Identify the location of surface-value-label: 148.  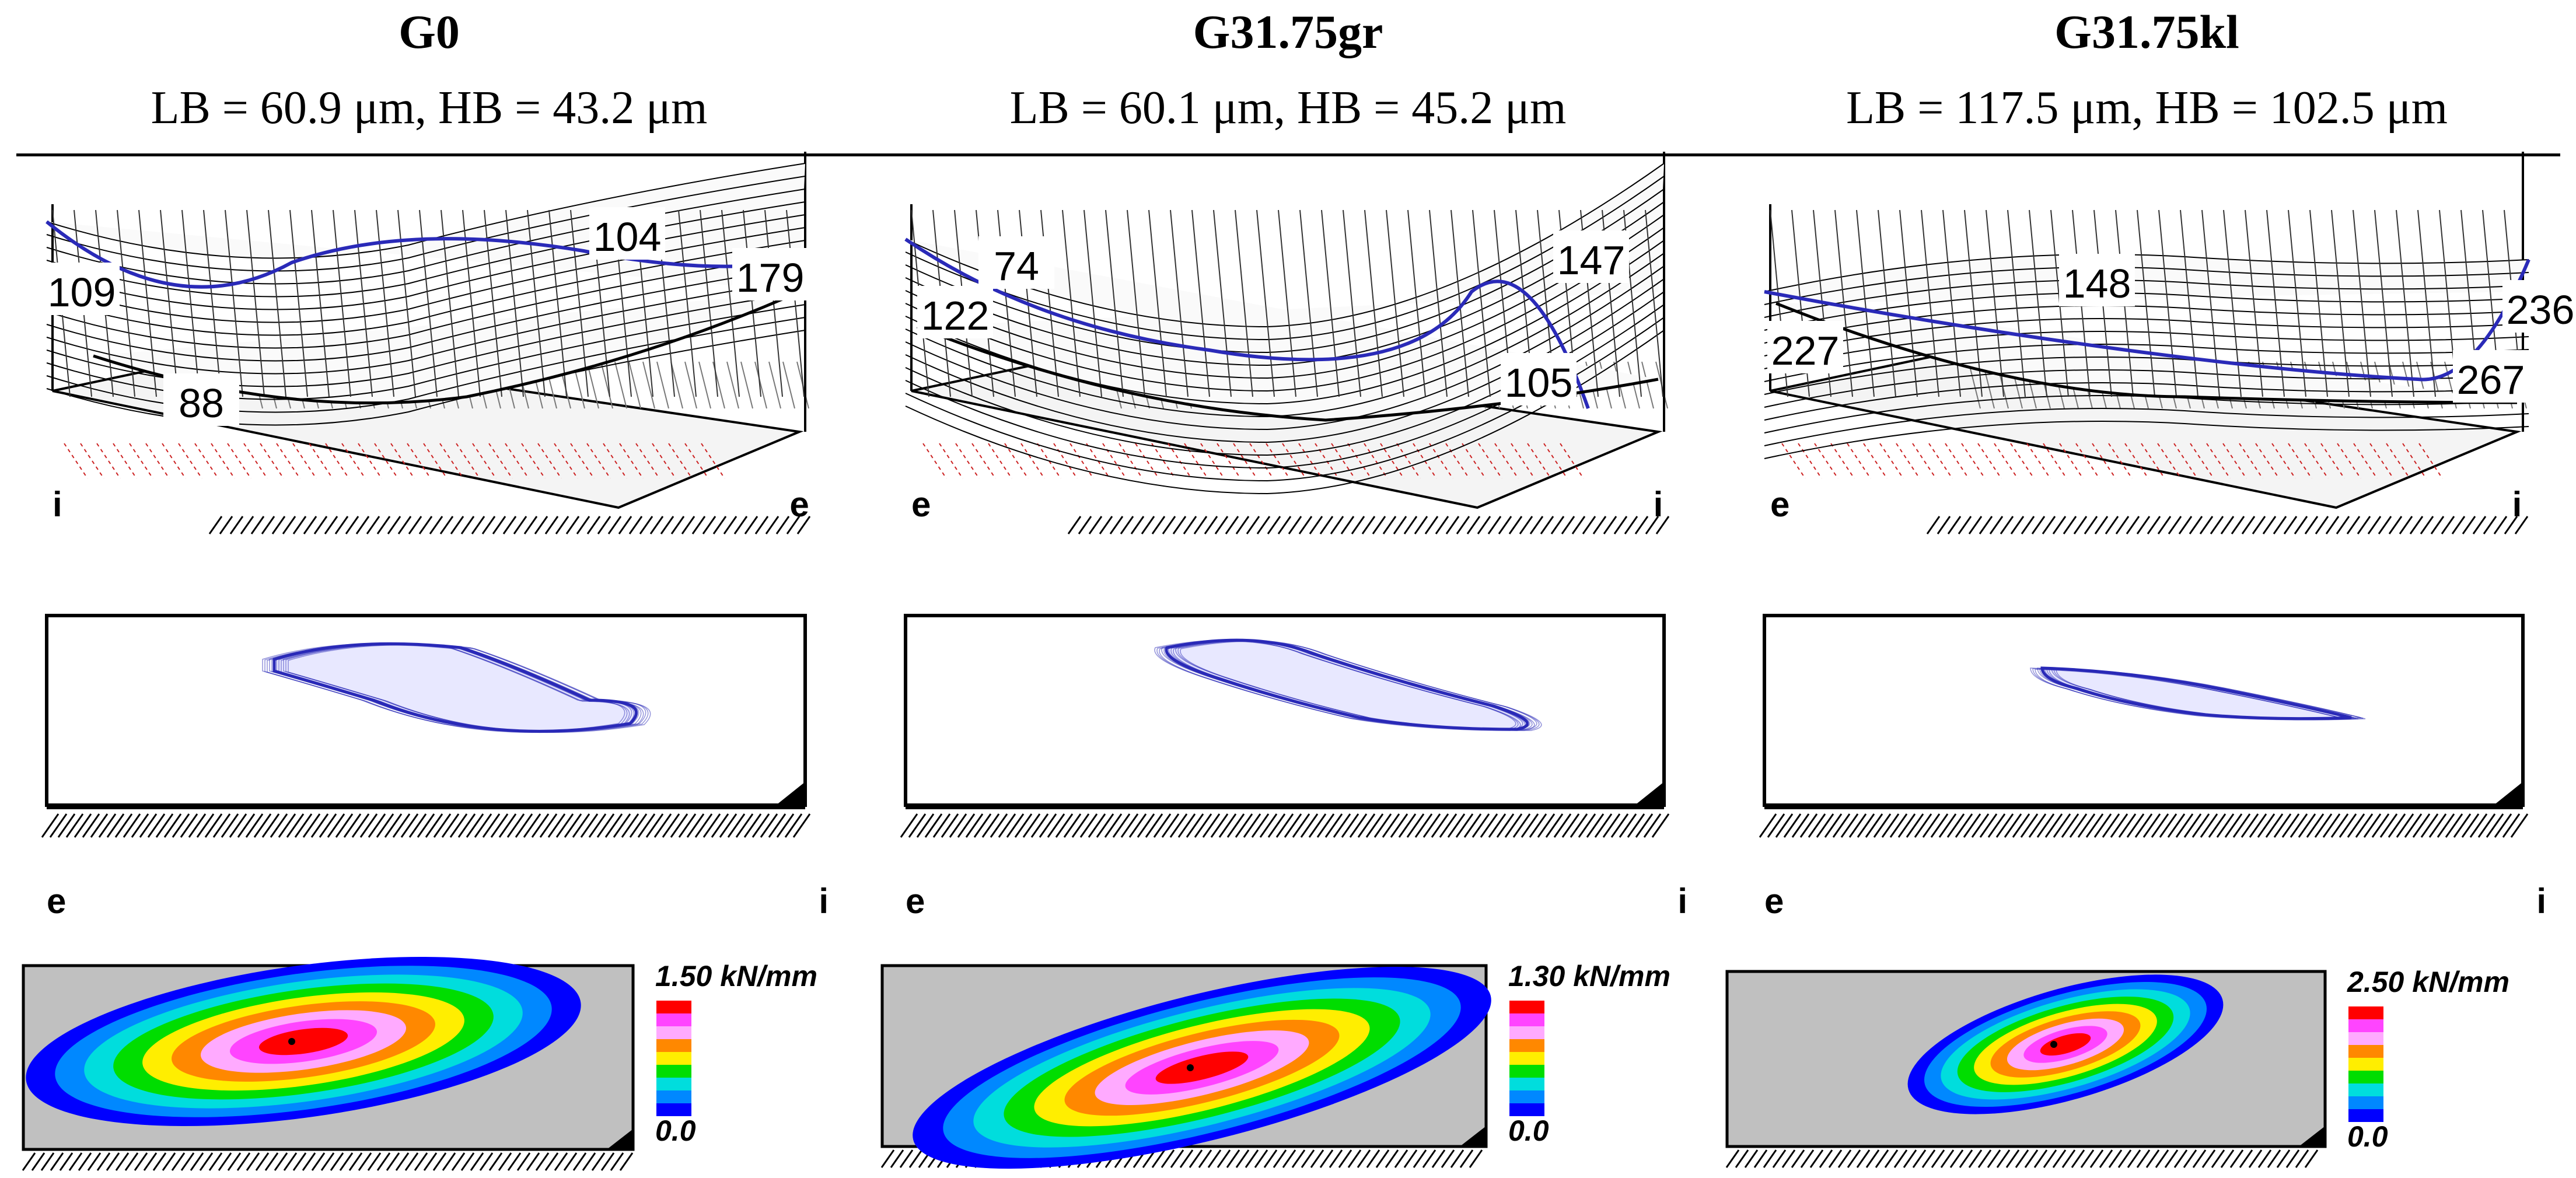
(2097, 284).